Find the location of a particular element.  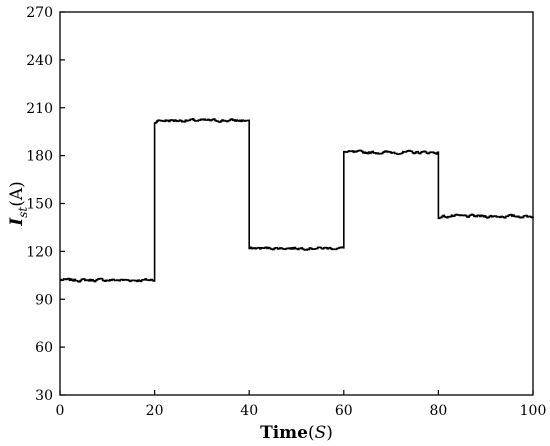

x-axis-title-open: ( is located at coordinates (311, 433).